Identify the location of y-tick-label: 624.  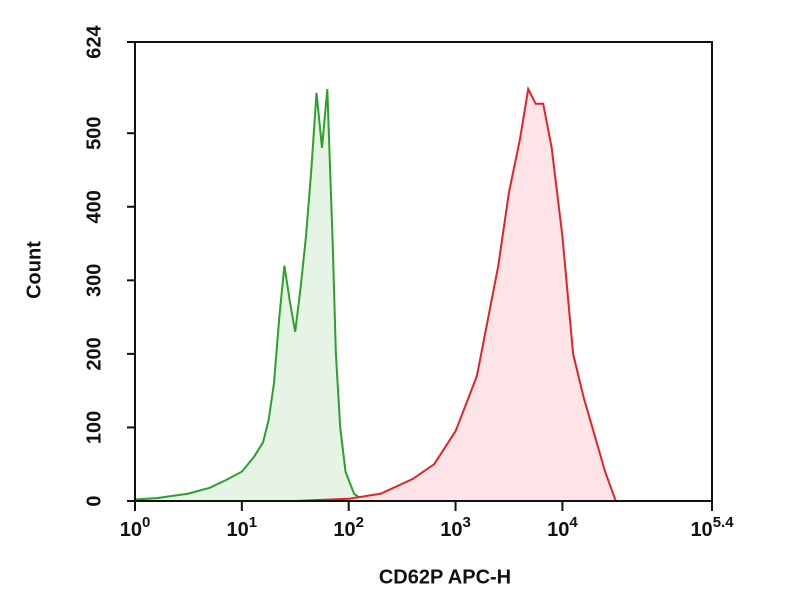
(94, 41).